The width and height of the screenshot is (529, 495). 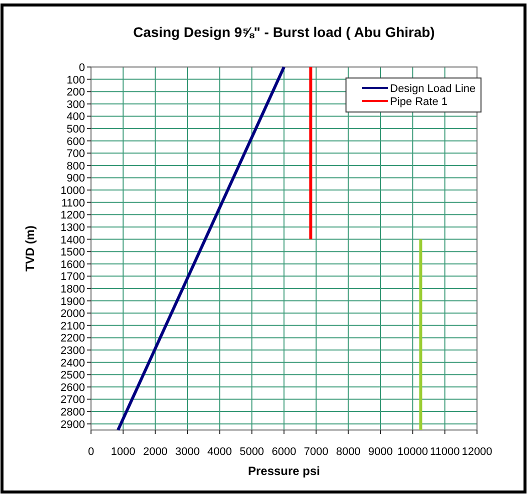 What do you see at coordinates (72, 264) in the screenshot?
I see `y-tick-label: 1600` at bounding box center [72, 264].